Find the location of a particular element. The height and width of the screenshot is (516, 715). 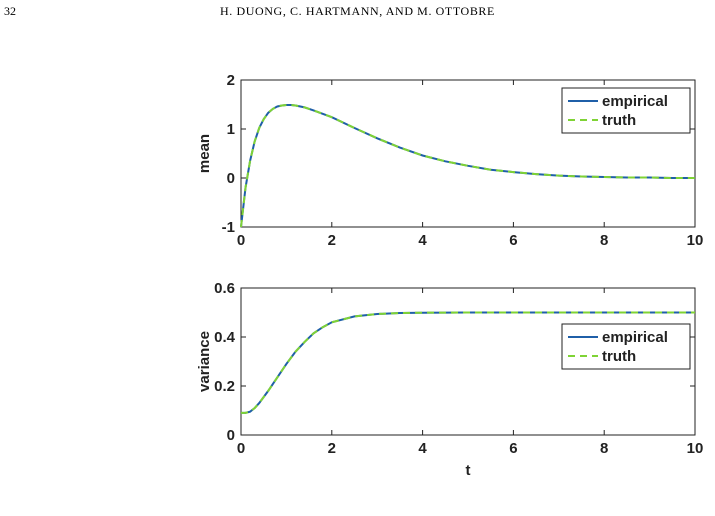

y-axis-label: mean is located at coordinates (204, 153).